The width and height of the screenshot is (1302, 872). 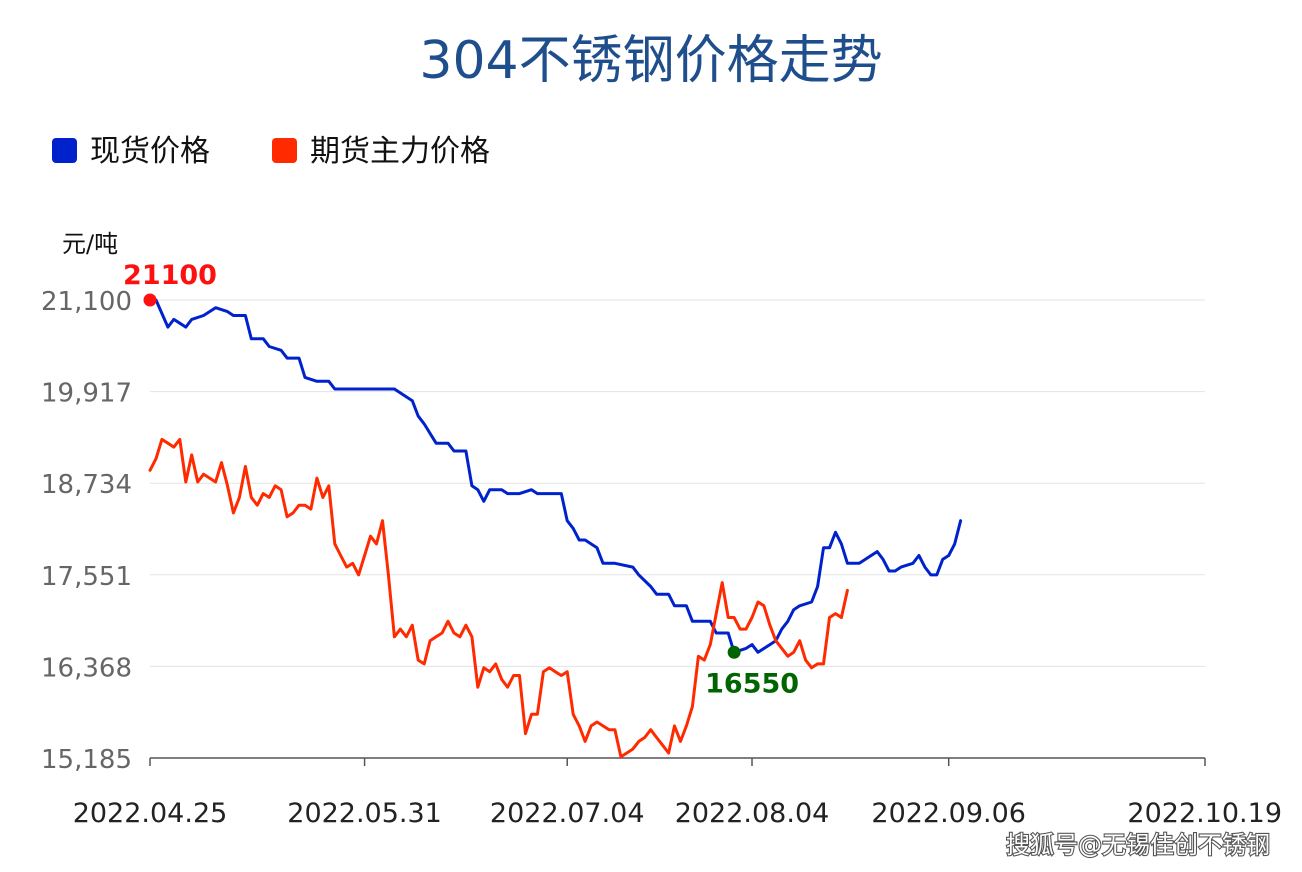 What do you see at coordinates (150, 813) in the screenshot?
I see `x-tick-label-1: 2022.04.25` at bounding box center [150, 813].